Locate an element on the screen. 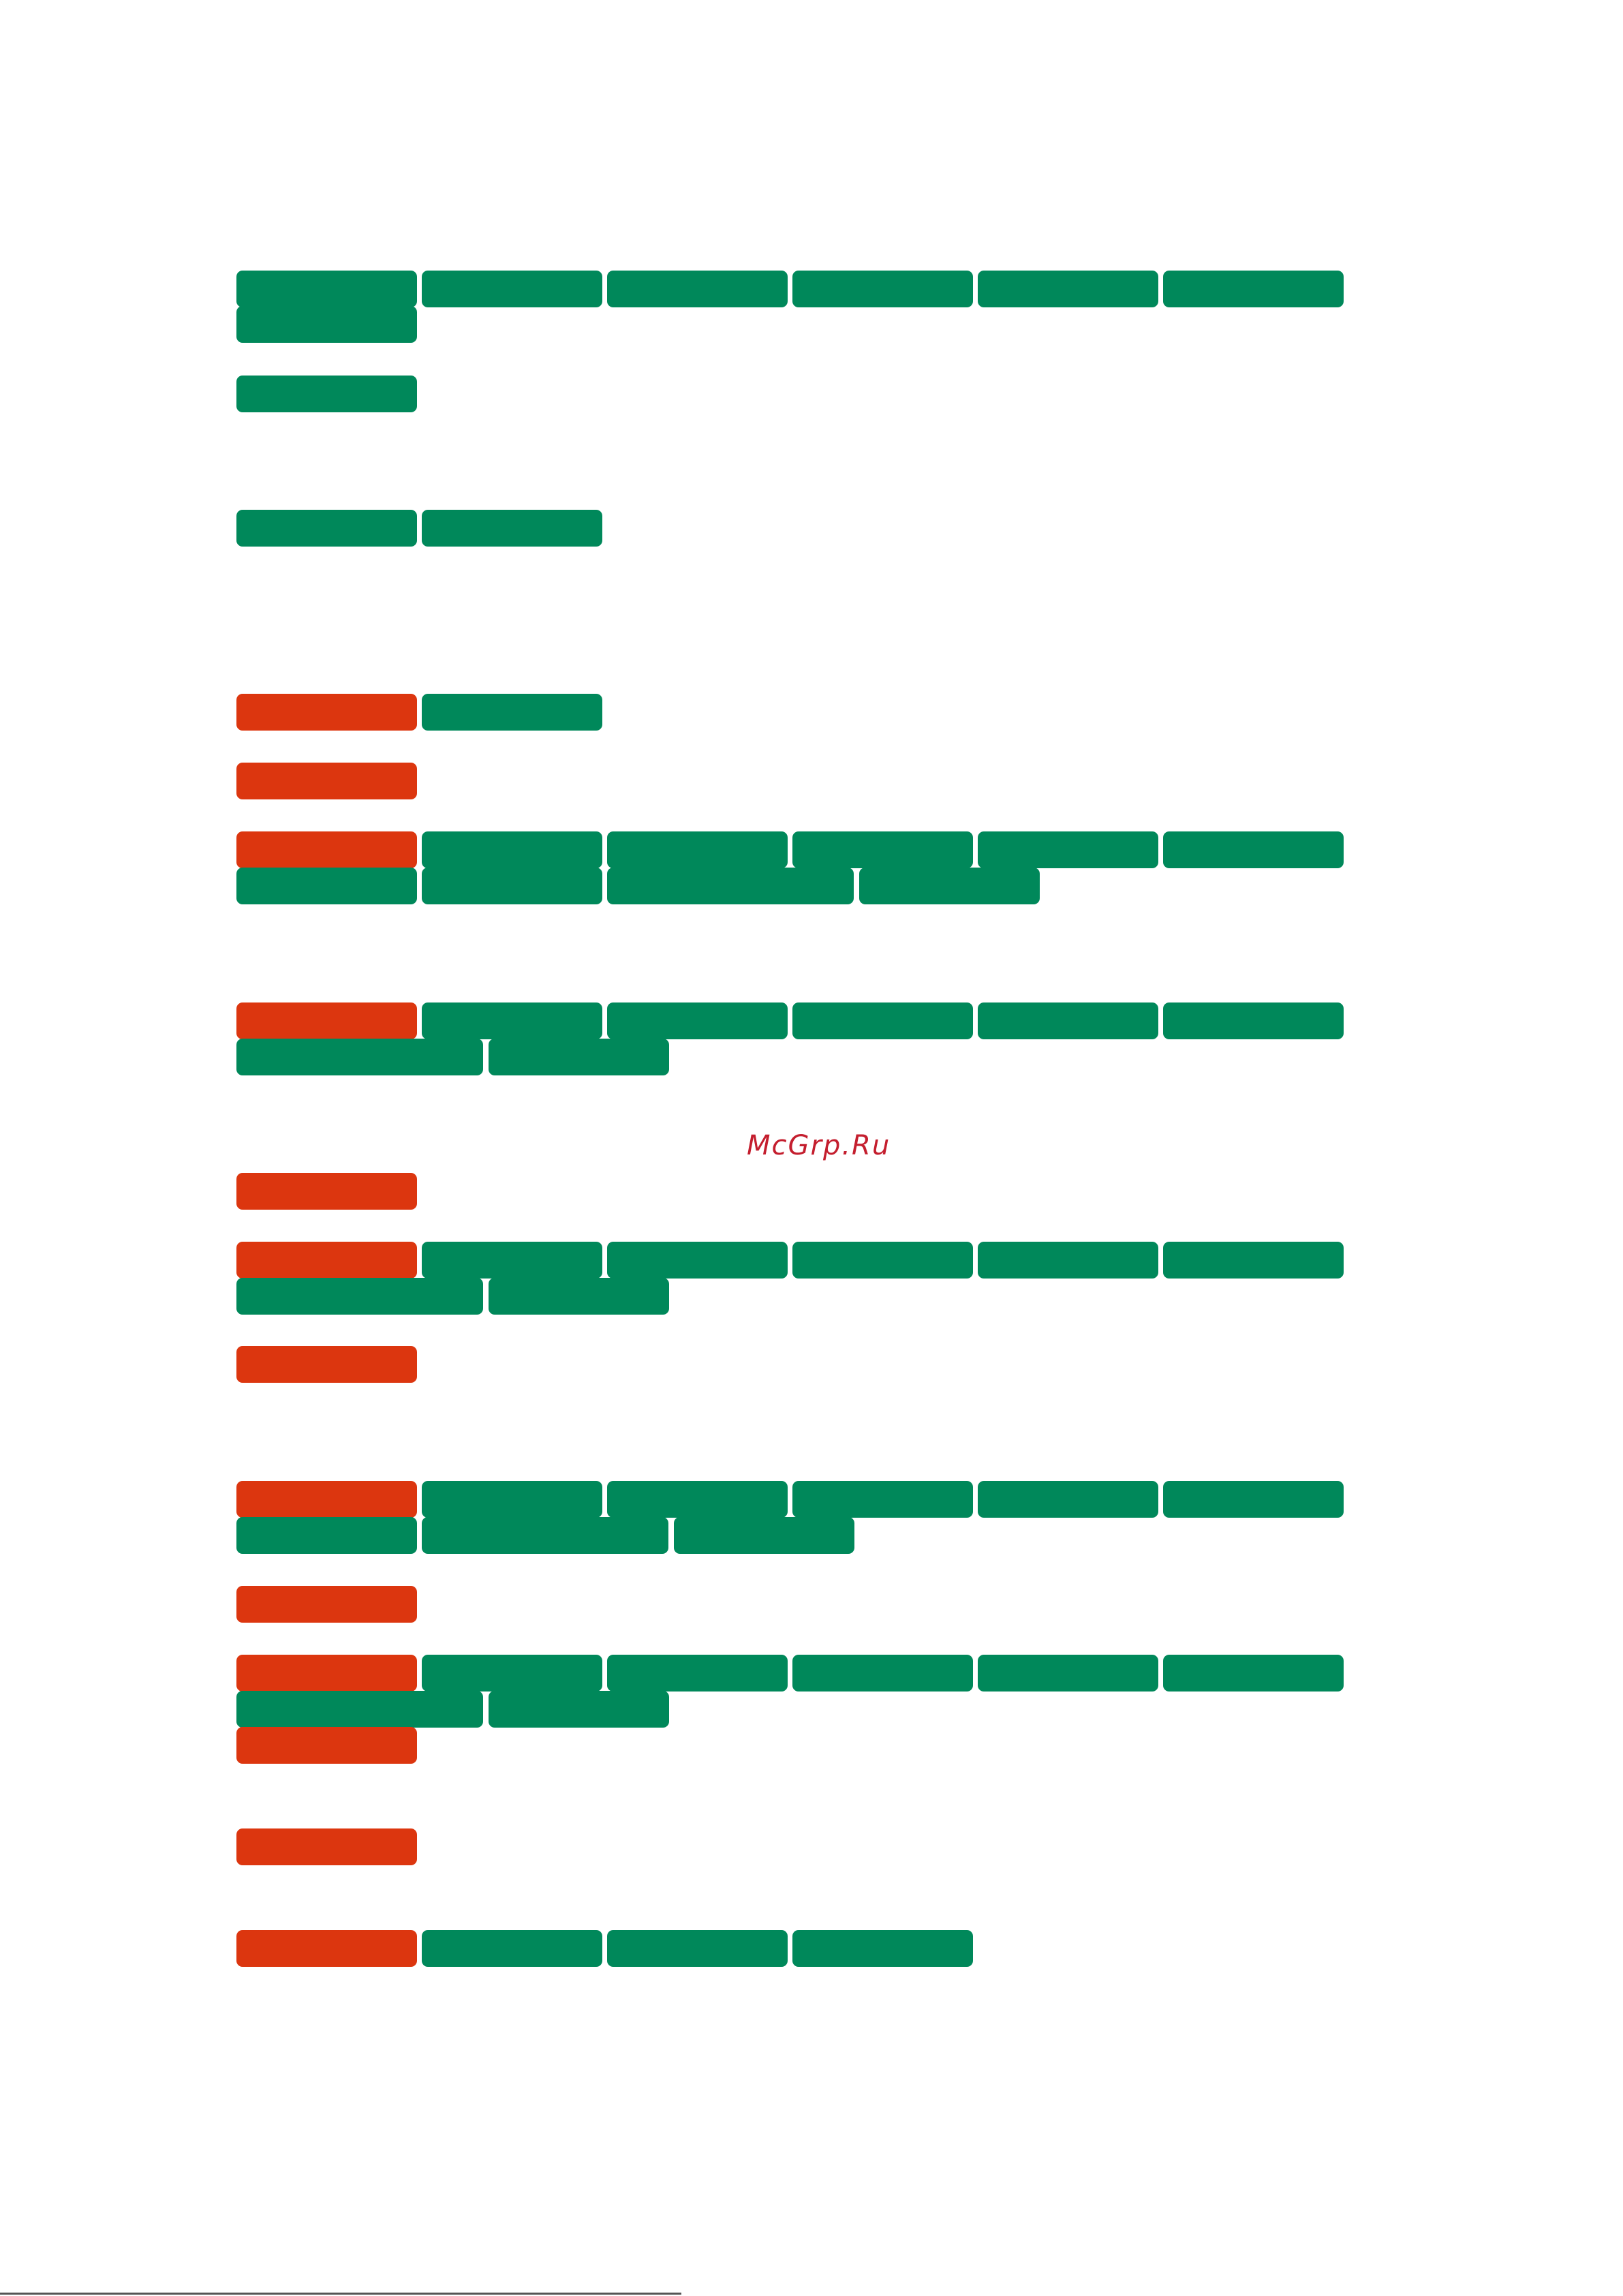 The height and width of the screenshot is (2296, 1623). footer-rule is located at coordinates (340, 2294).